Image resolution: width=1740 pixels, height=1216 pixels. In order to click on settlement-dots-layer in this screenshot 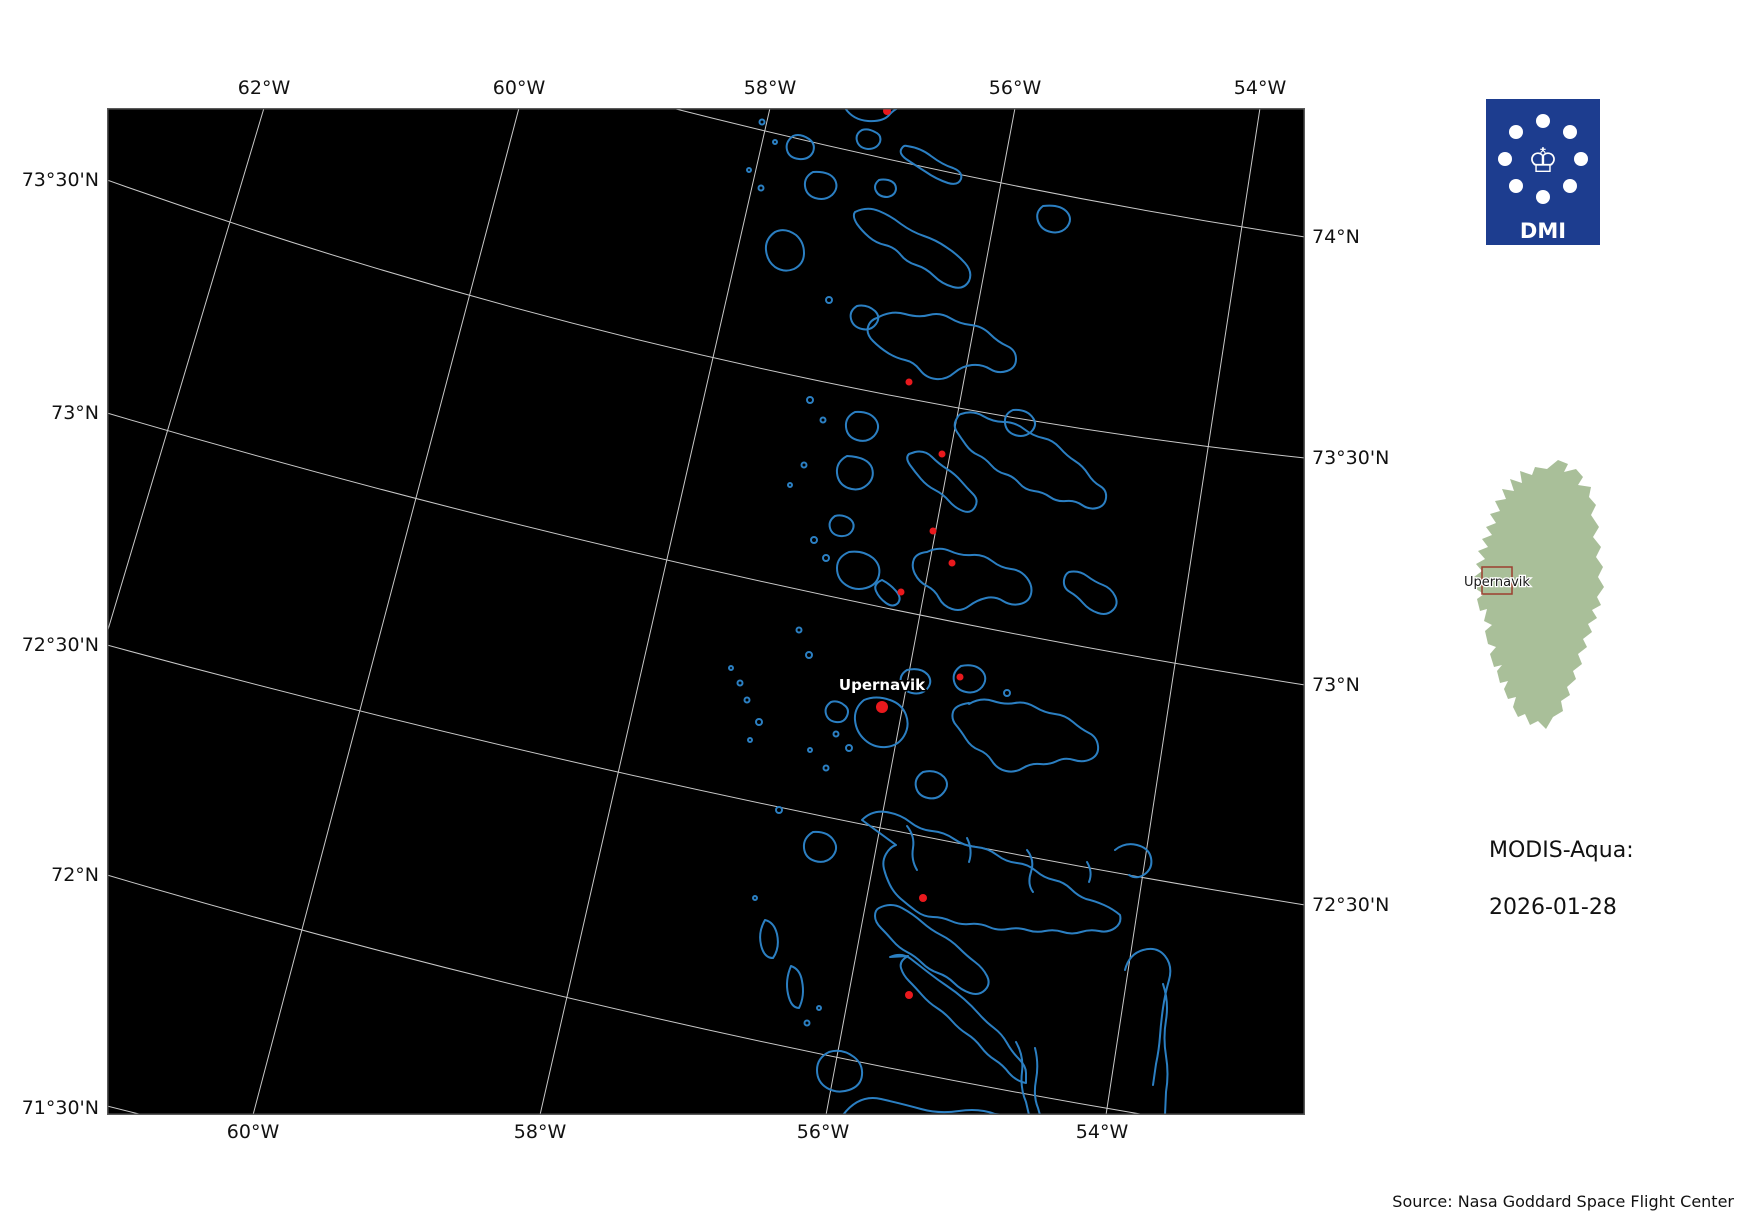, I will do `click(920, 553)`.